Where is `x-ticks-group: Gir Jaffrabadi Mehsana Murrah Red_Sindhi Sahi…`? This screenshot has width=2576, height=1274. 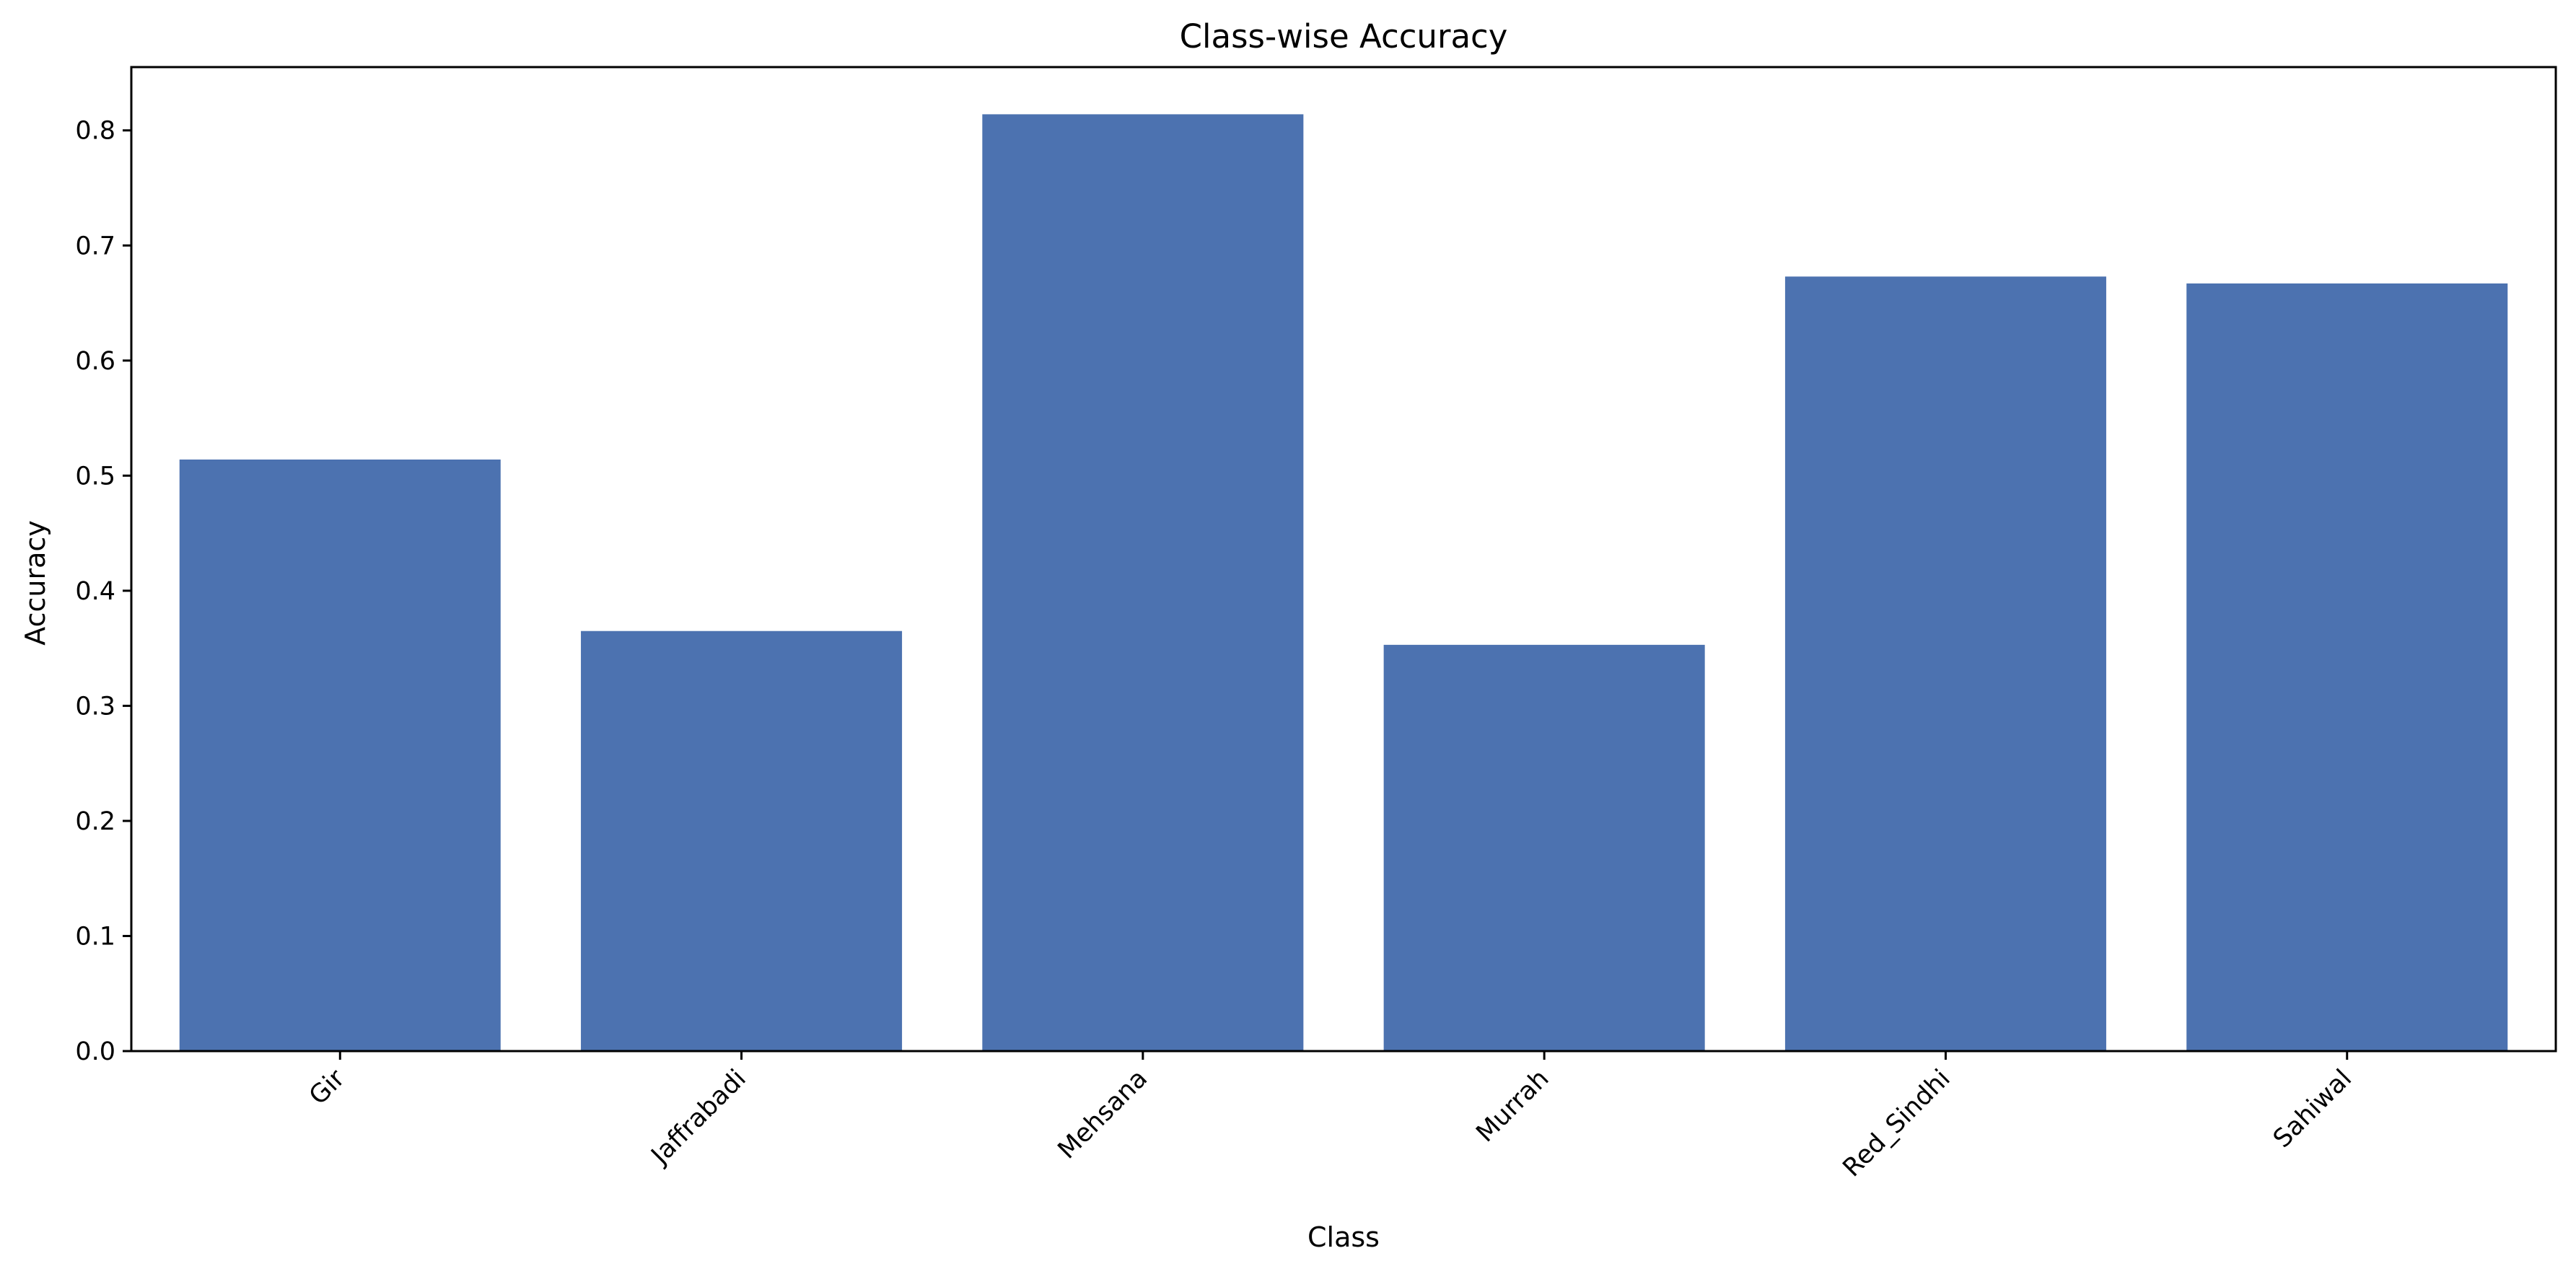
x-ticks-group: Gir Jaffrabadi Mehsana Murrah Red_Sindhi Sahi… is located at coordinates (1330, 1117).